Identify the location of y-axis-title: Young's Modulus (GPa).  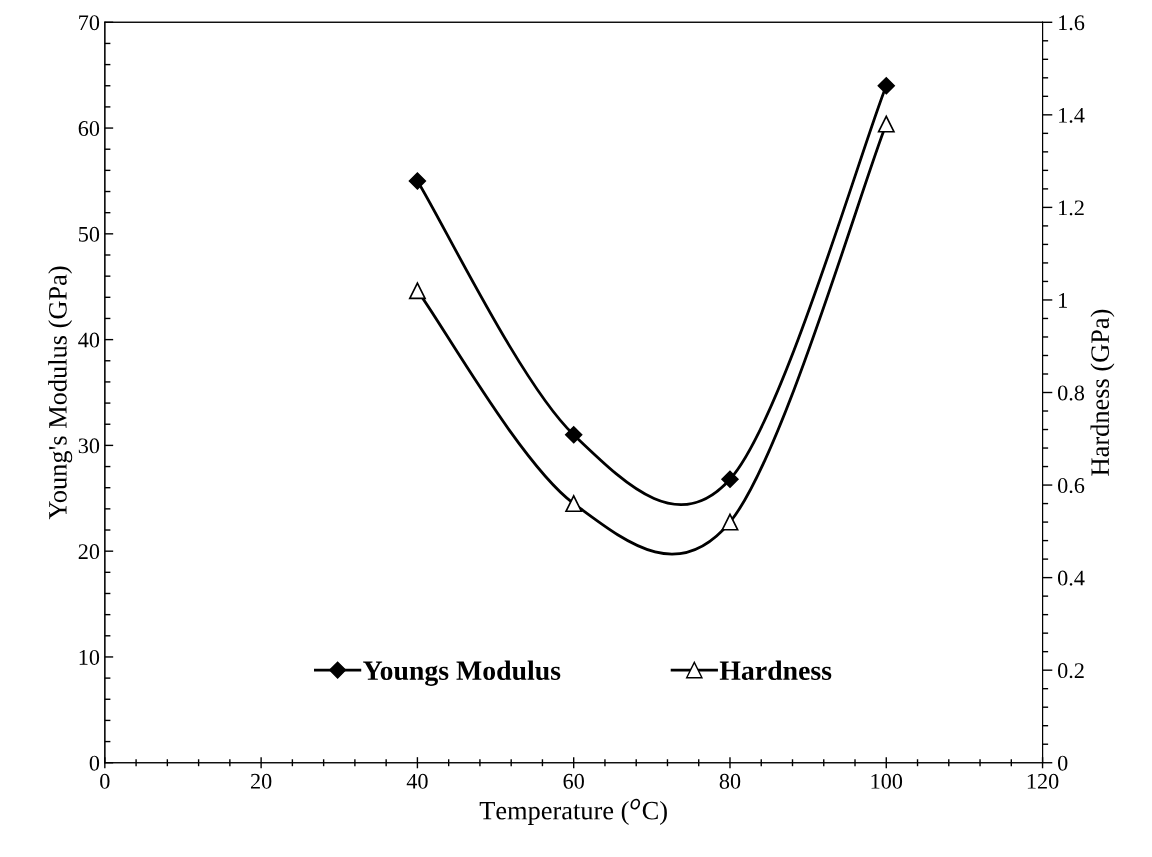
(60, 393).